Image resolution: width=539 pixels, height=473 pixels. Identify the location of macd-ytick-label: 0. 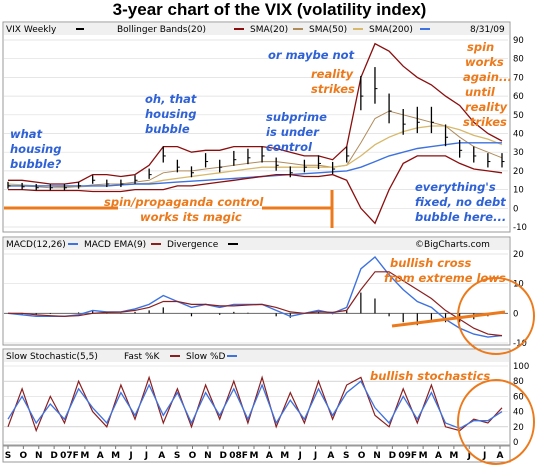
(515, 314).